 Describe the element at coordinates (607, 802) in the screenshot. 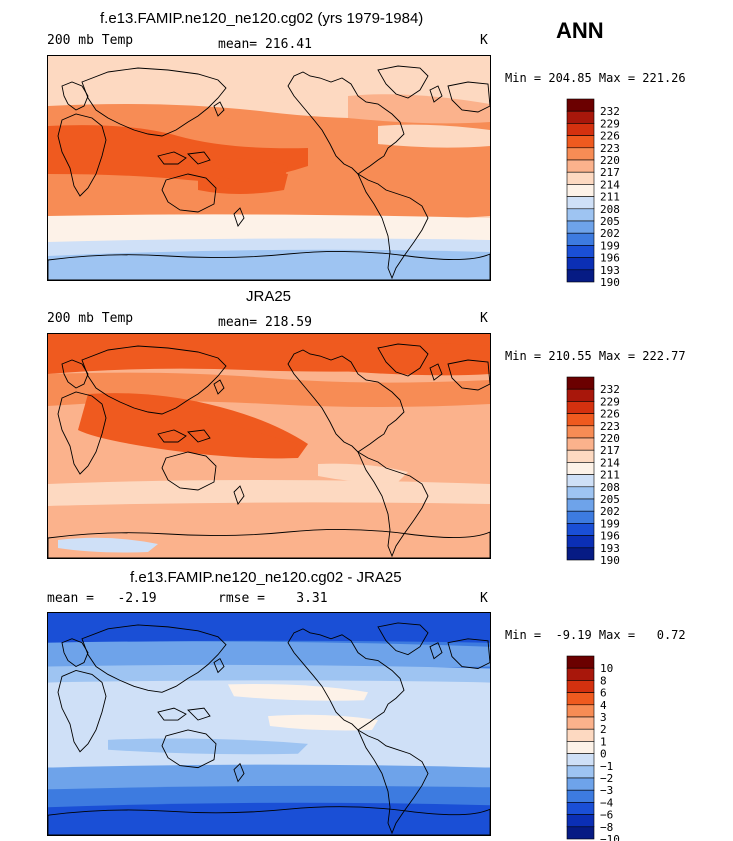

I see `colorbar-tick-label: −4` at that location.